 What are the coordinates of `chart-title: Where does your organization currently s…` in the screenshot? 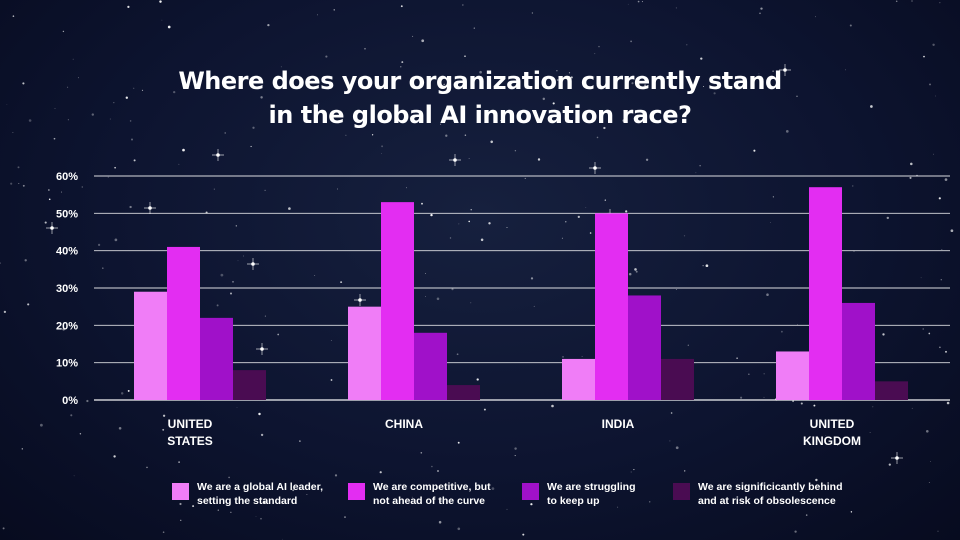 It's located at (480, 98).